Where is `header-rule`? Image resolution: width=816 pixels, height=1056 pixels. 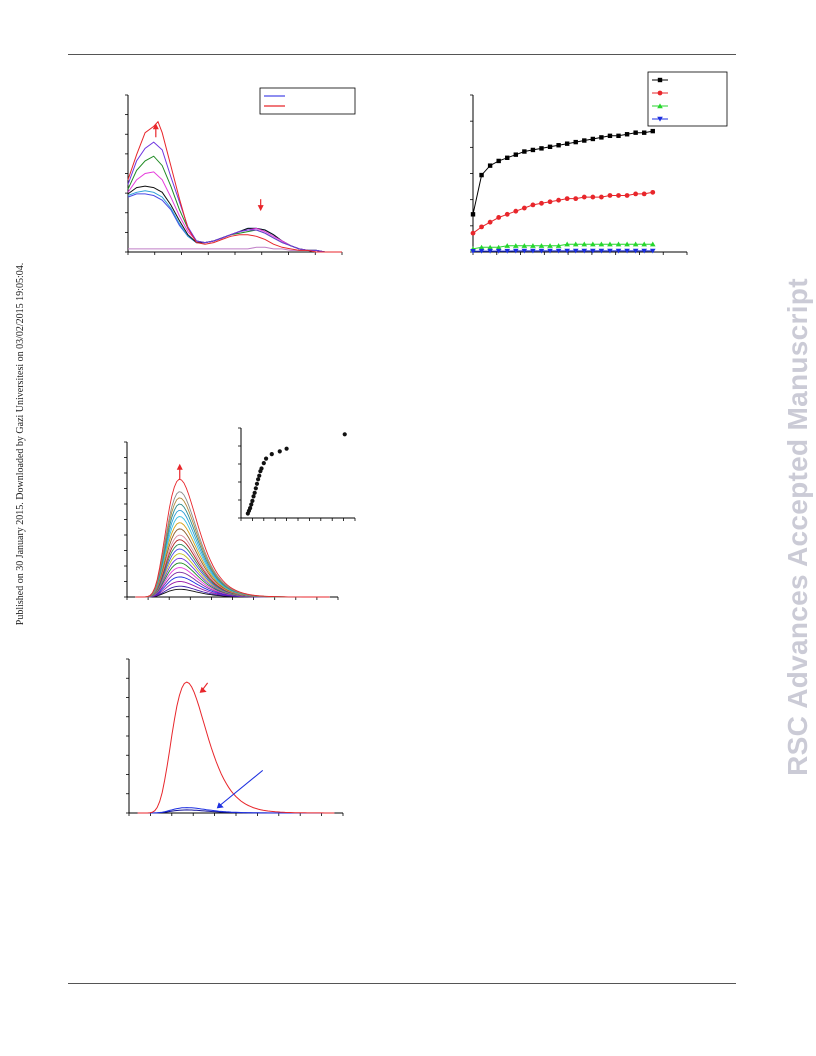 header-rule is located at coordinates (402, 54).